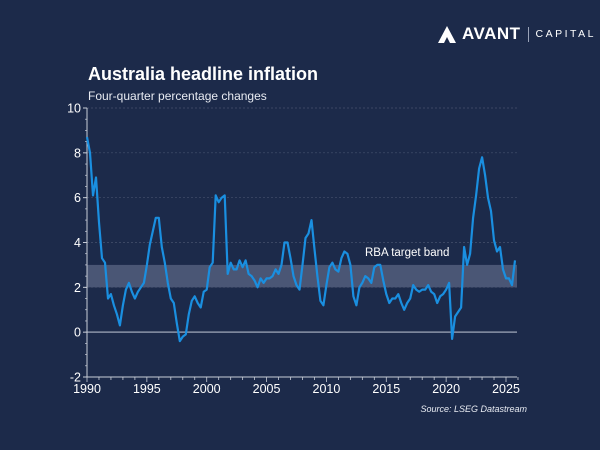 The image size is (600, 450). What do you see at coordinates (87, 389) in the screenshot?
I see `x-tick-label: 1990` at bounding box center [87, 389].